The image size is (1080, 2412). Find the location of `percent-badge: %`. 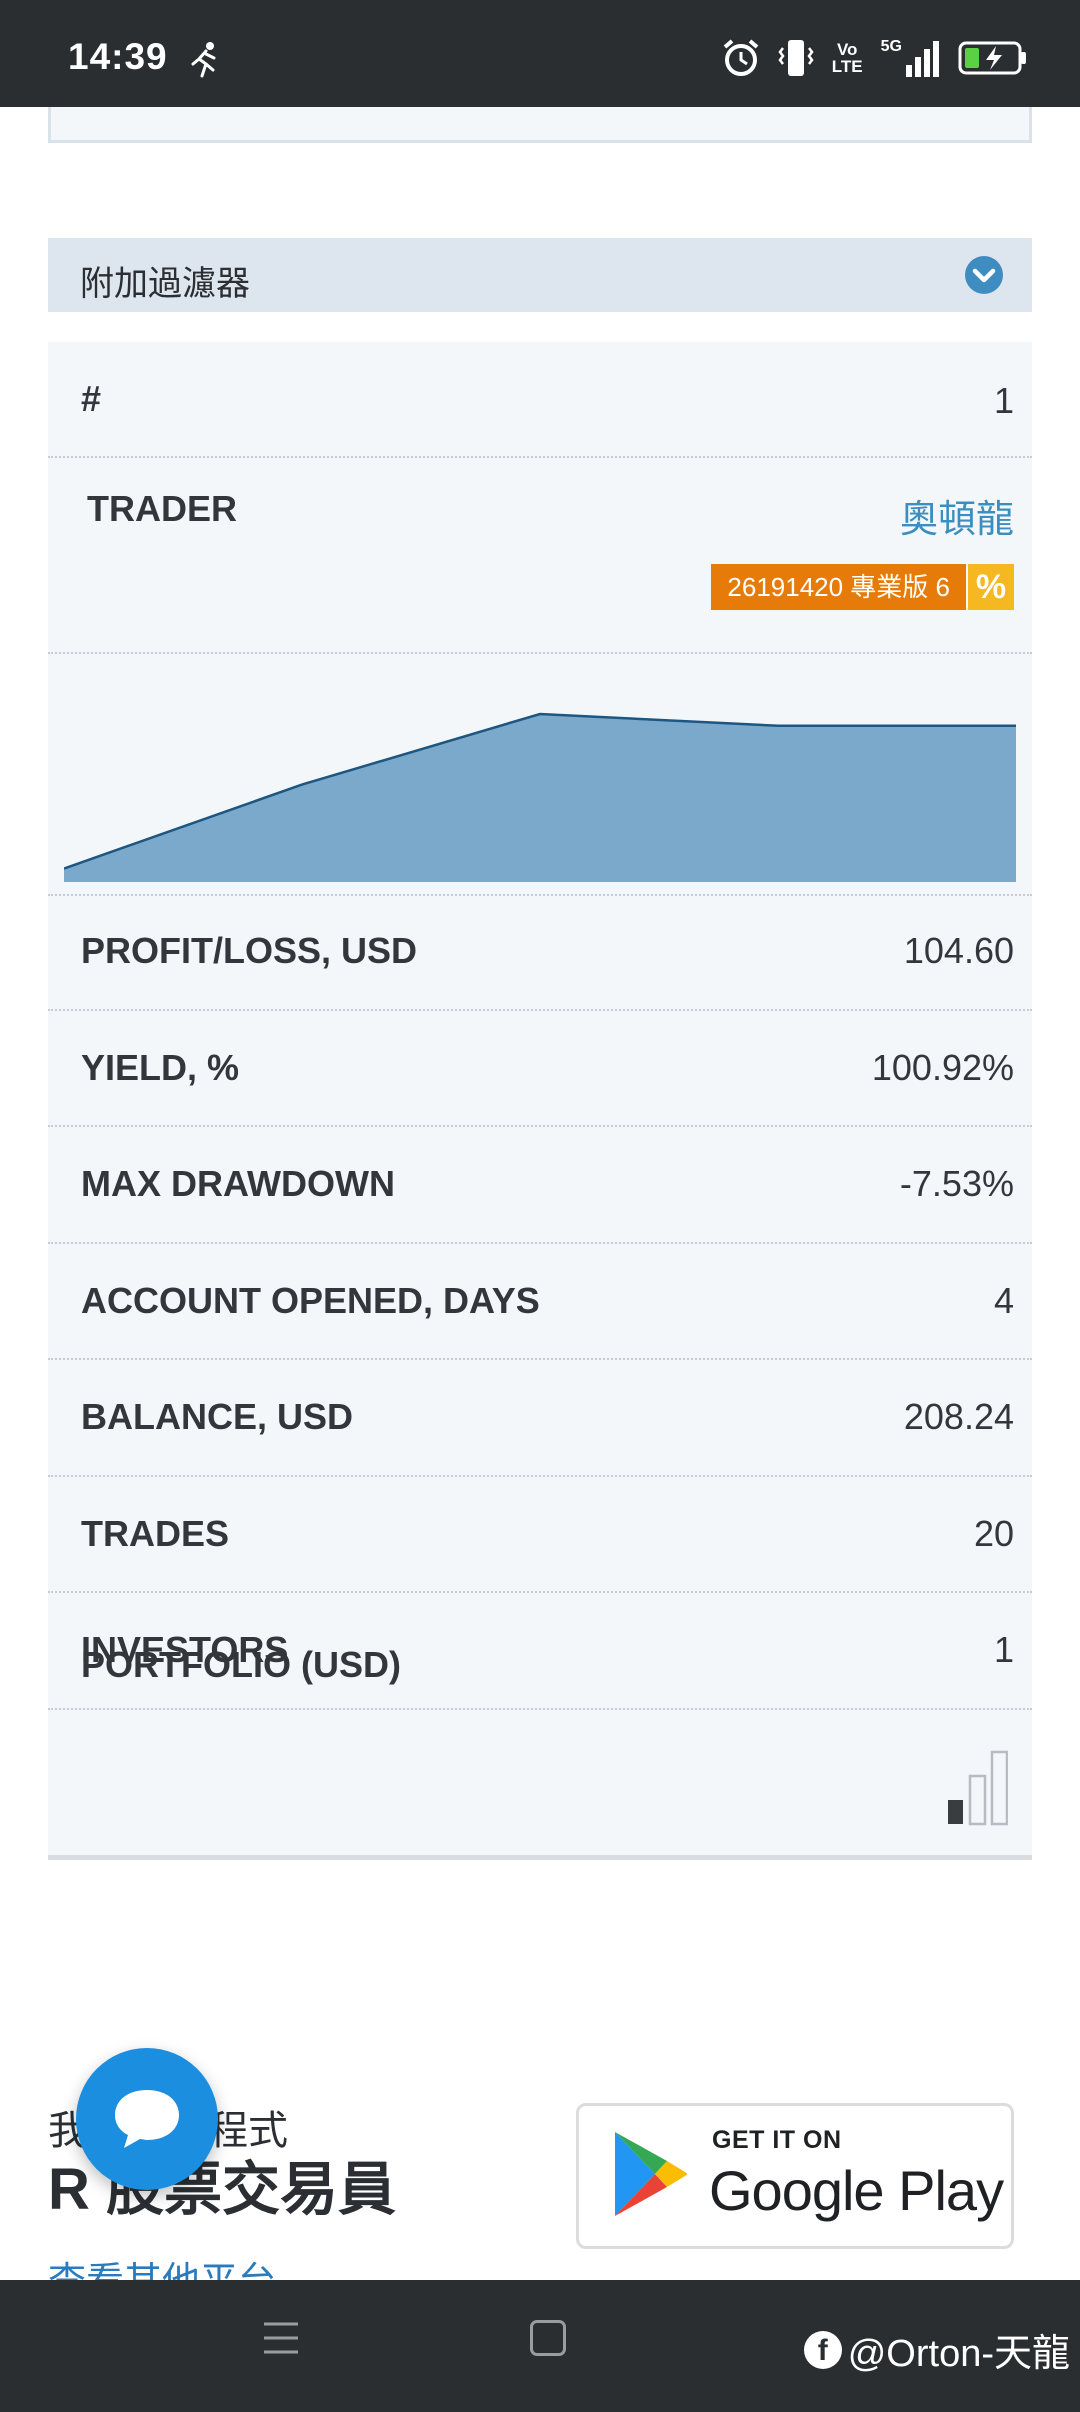

percent-badge: % is located at coordinates (991, 587).